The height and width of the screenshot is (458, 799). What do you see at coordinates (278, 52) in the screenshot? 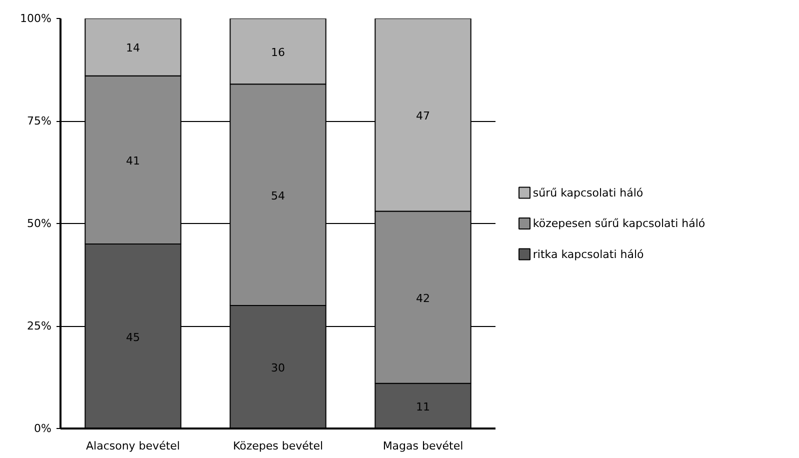
I see `data-label: 16` at bounding box center [278, 52].